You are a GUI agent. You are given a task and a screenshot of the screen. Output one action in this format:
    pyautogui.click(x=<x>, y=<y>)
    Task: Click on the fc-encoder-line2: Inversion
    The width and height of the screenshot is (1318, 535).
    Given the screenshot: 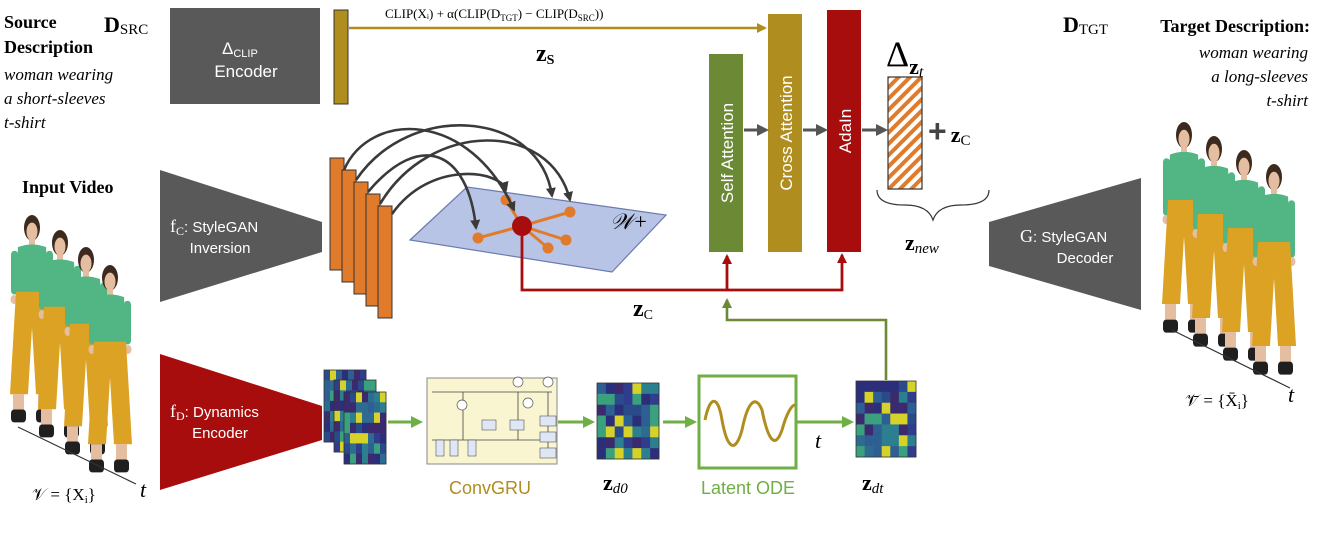 What is the action you would take?
    pyautogui.click(x=220, y=248)
    